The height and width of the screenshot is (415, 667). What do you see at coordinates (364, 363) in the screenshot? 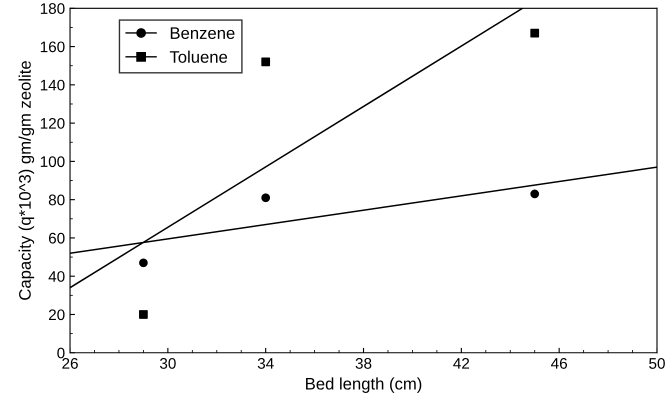
I see `x-tick-label: 38` at bounding box center [364, 363].